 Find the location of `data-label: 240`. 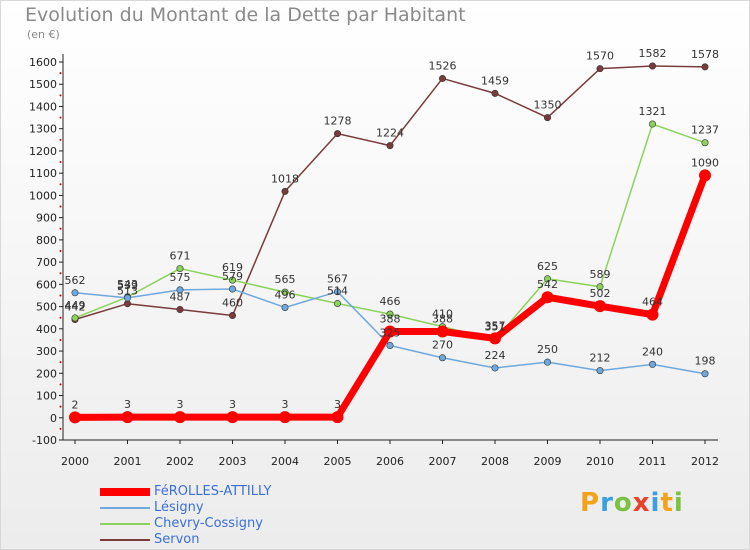

data-label: 240 is located at coordinates (652, 351).